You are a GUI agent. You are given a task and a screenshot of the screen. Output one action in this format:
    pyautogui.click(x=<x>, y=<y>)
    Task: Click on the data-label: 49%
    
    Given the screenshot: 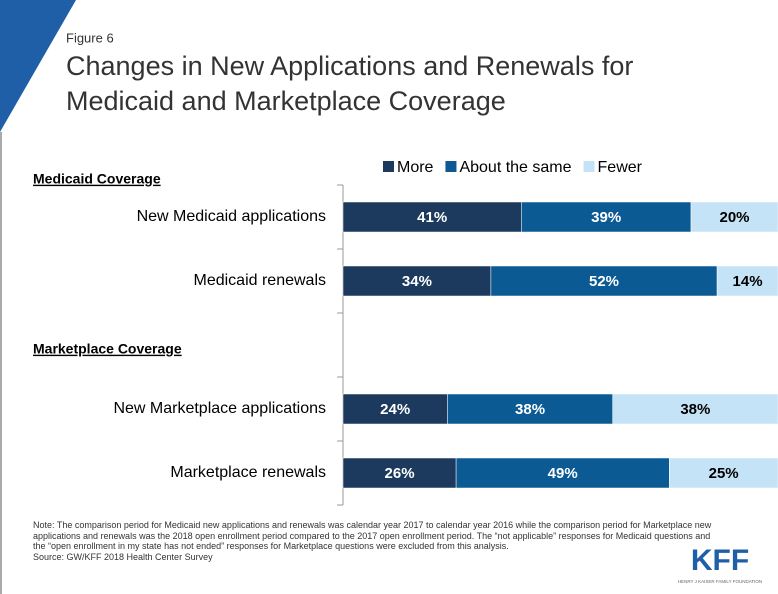 What is the action you would take?
    pyautogui.click(x=563, y=473)
    